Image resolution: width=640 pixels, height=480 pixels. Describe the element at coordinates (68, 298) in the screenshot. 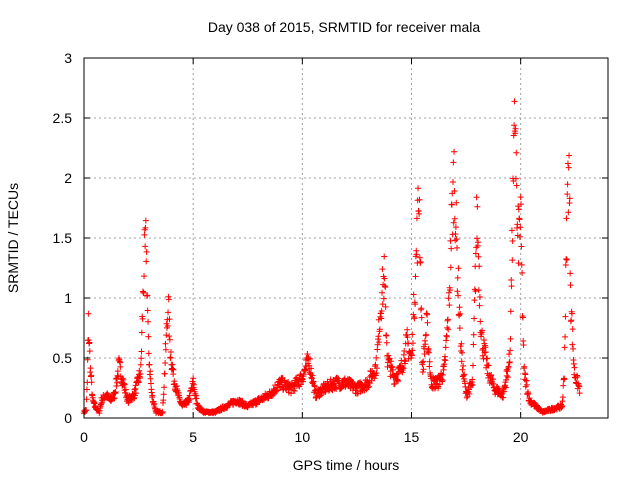

I see `y-tick-label: 1` at that location.